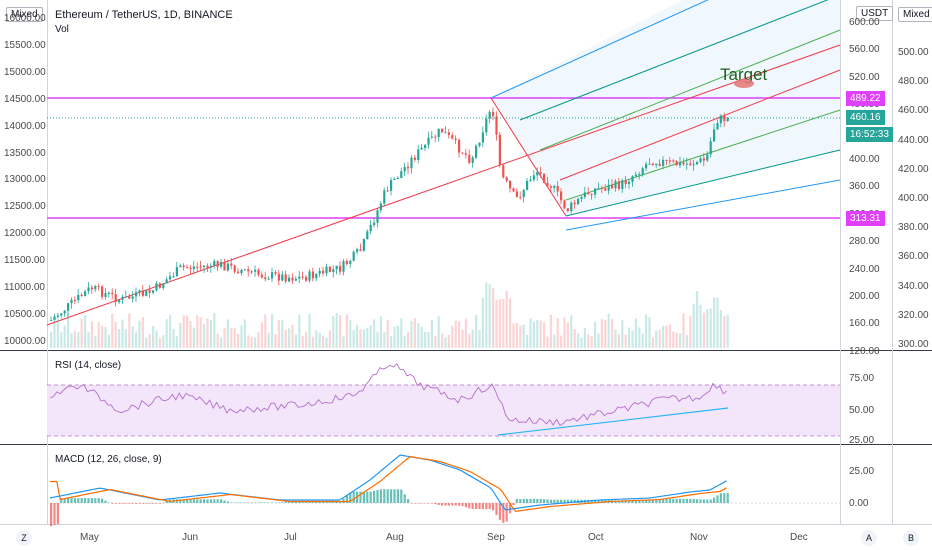  What do you see at coordinates (915, 14) in the screenshot?
I see `right-scale-mode-button: Mixed` at bounding box center [915, 14].